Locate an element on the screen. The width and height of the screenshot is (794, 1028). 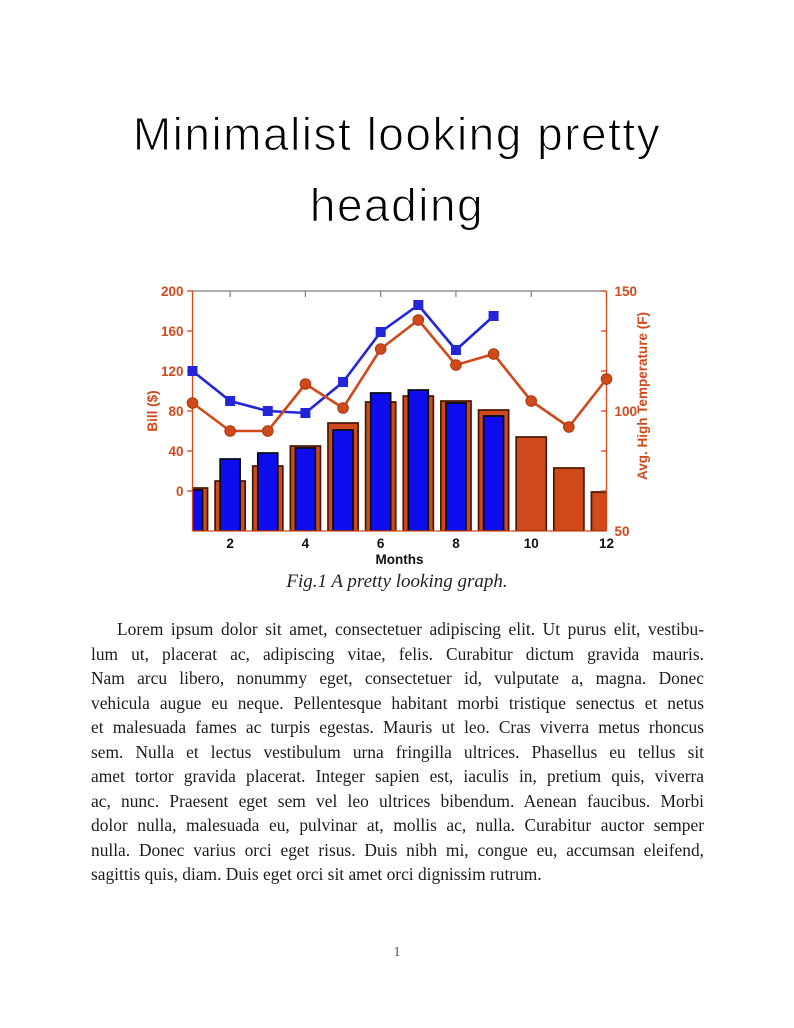
blue-line is located at coordinates (343, 359).